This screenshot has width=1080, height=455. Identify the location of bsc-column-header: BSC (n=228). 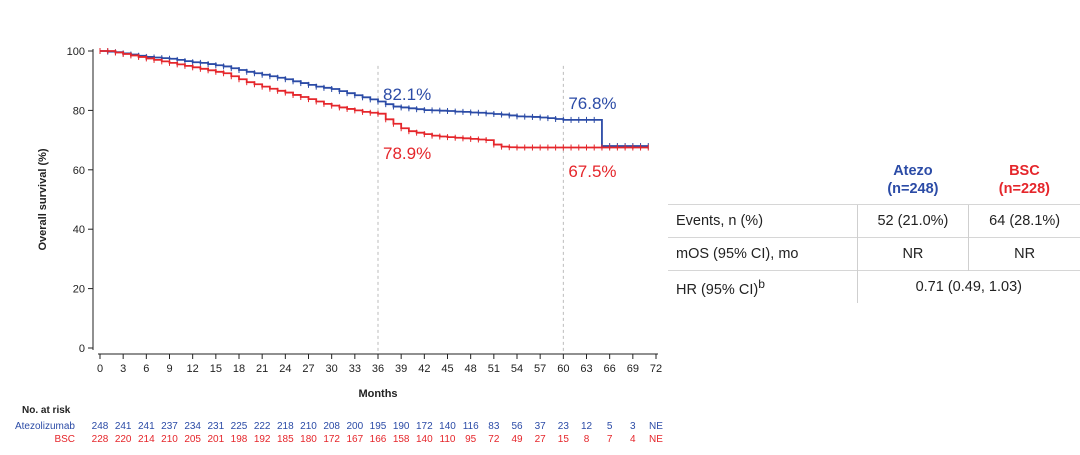
(1024, 182).